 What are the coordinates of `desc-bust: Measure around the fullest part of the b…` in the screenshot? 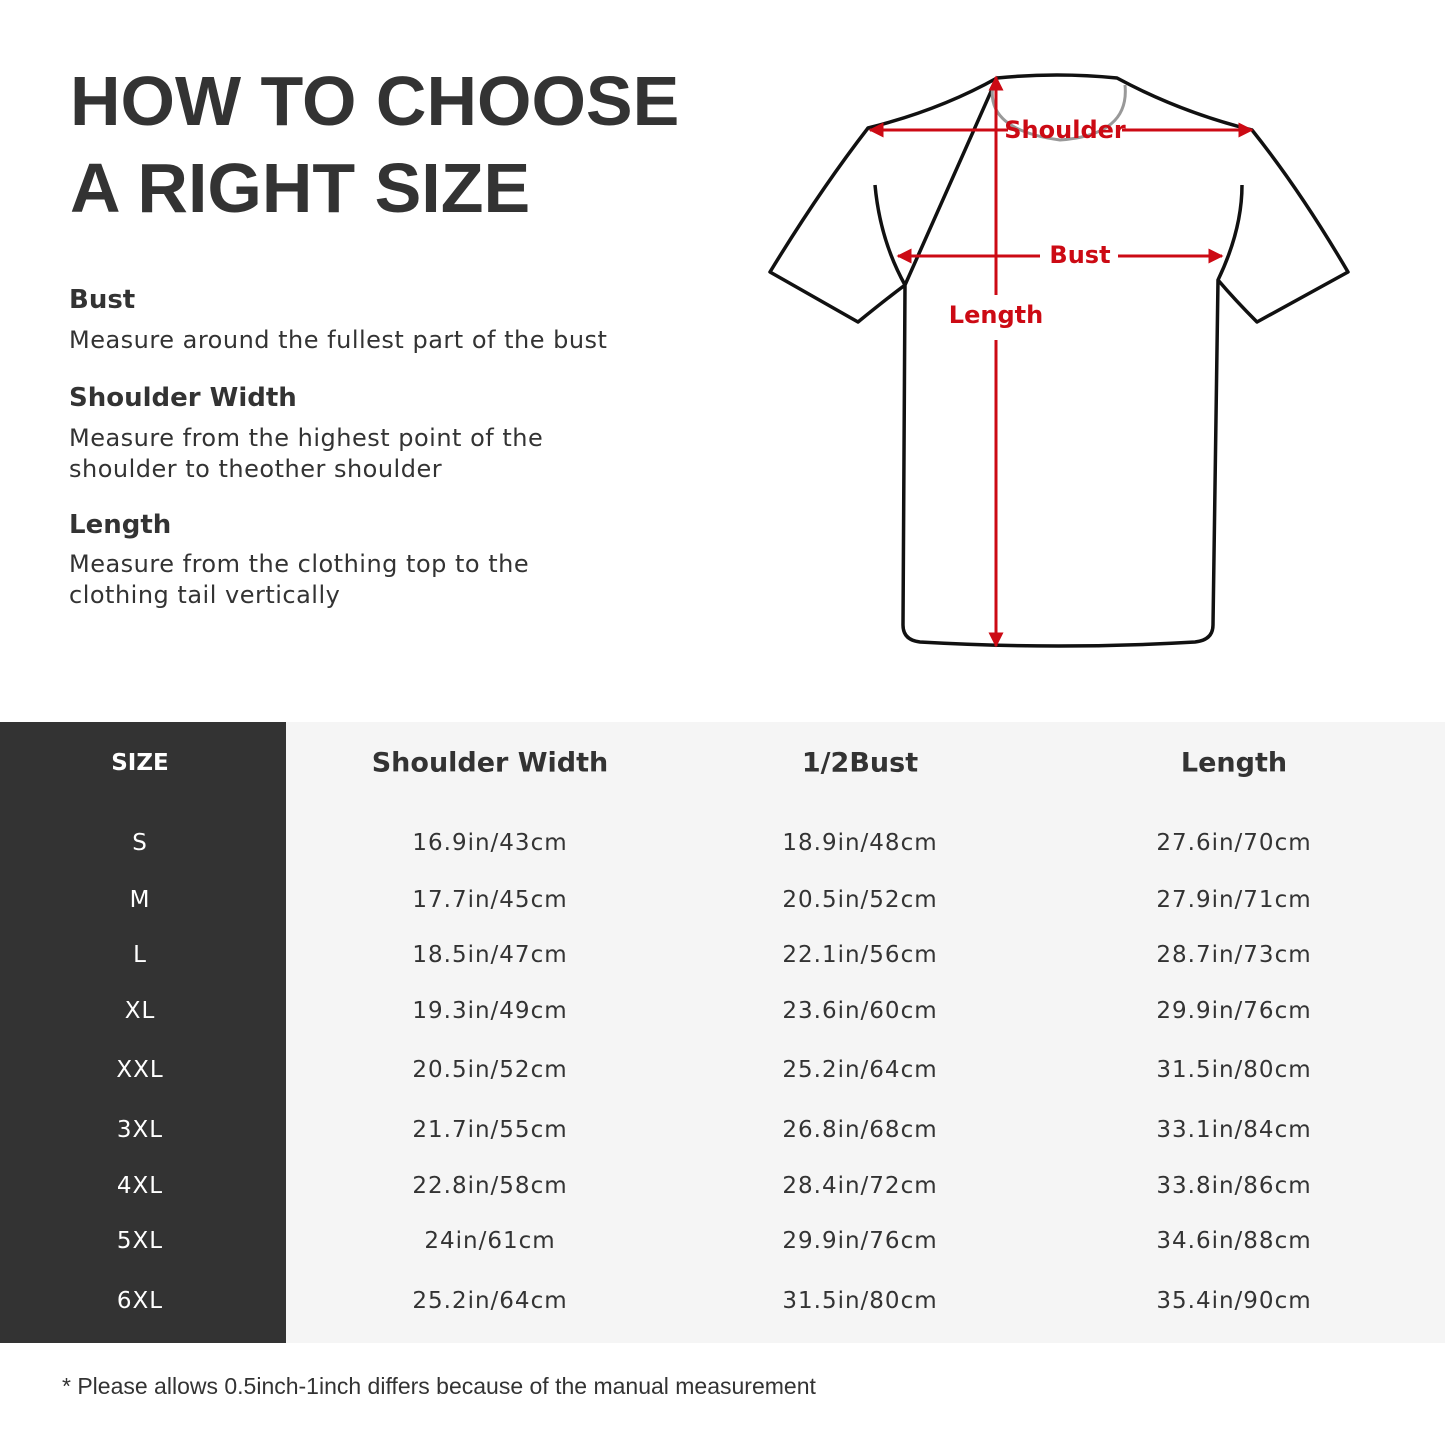 It's located at (338, 340).